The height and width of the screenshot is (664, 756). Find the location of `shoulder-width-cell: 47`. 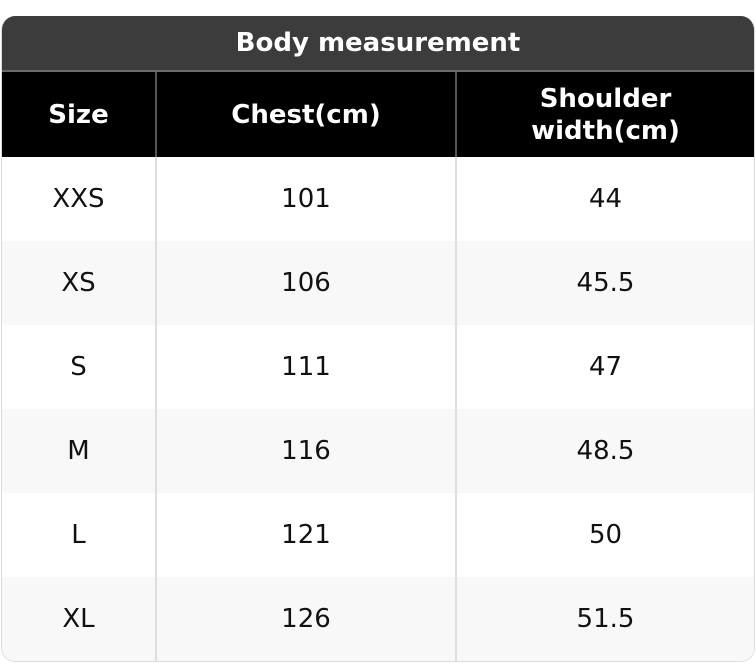

shoulder-width-cell: 47 is located at coordinates (604, 367).